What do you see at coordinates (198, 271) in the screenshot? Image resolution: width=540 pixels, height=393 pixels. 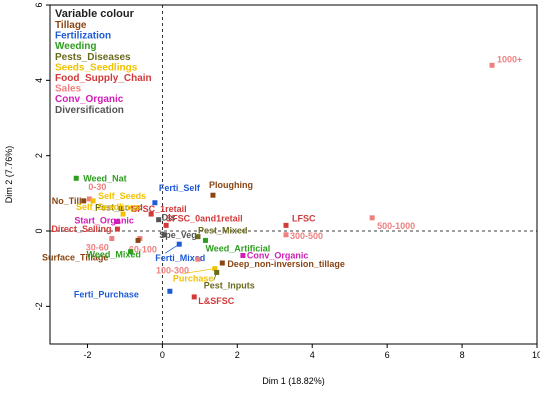 I see `label-connector` at bounding box center [198, 271].